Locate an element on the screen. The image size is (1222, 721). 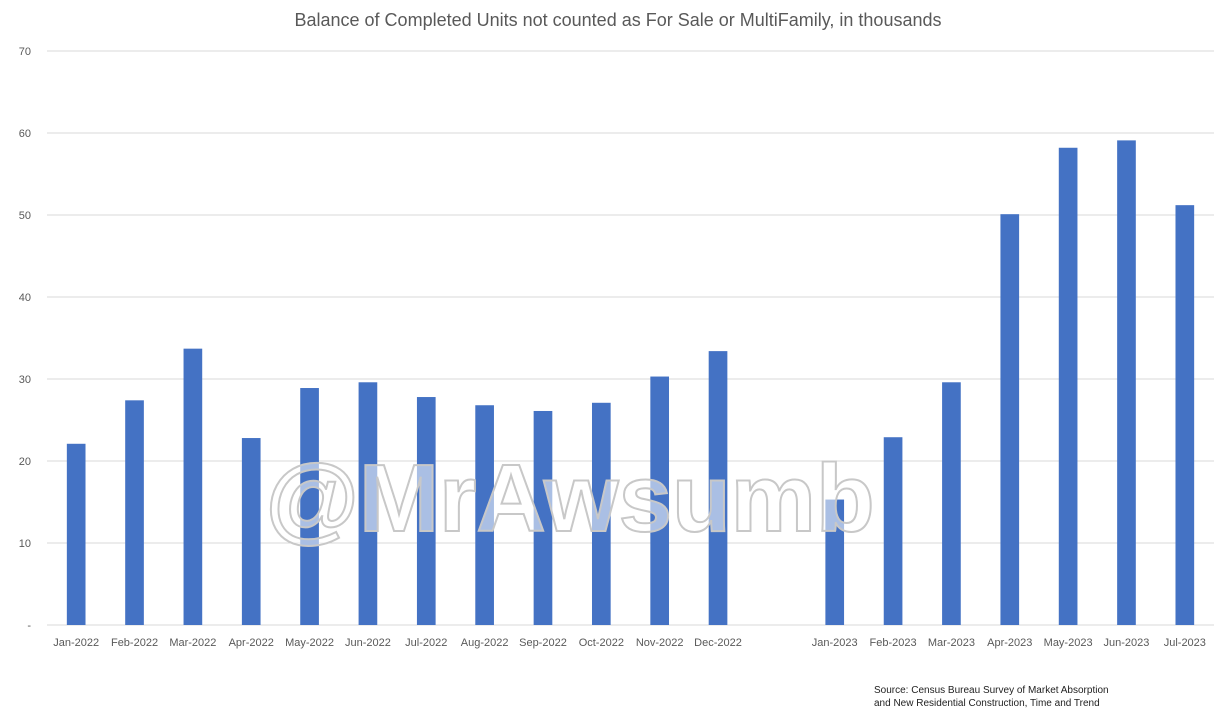
x-tick-label: Jan-2023 is located at coordinates (835, 643).